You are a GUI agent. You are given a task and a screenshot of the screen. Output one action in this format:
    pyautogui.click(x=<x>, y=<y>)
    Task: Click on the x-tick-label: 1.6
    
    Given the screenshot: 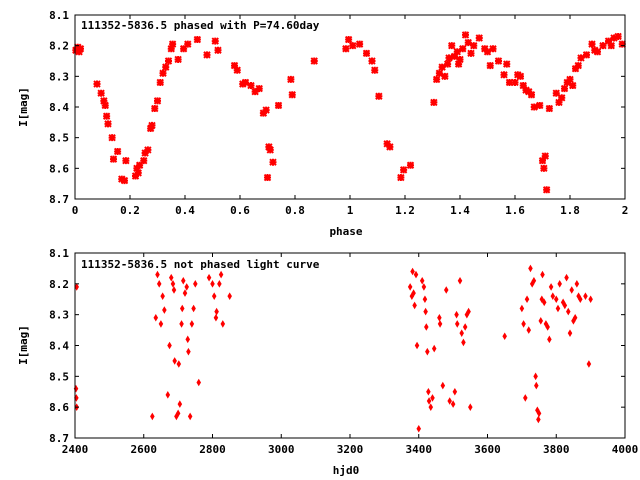 What is the action you would take?
    pyautogui.click(x=515, y=210)
    